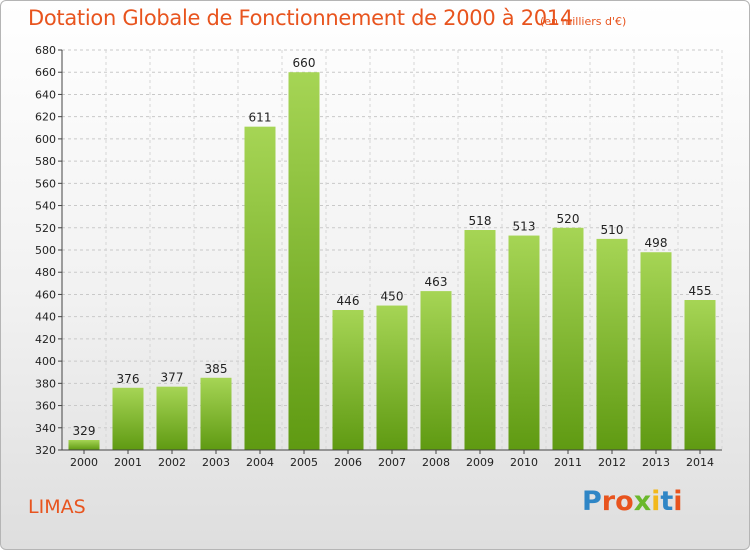 This screenshot has height=550, width=750. I want to click on y-tick-label: 480, so click(45, 272).